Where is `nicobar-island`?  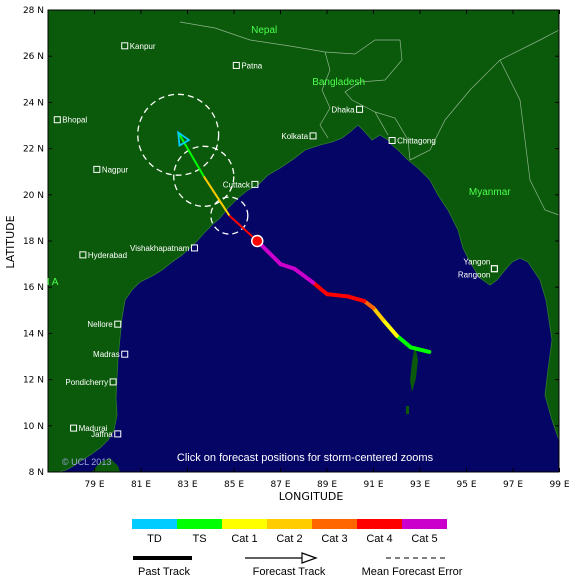
nicobar-island is located at coordinates (407, 410).